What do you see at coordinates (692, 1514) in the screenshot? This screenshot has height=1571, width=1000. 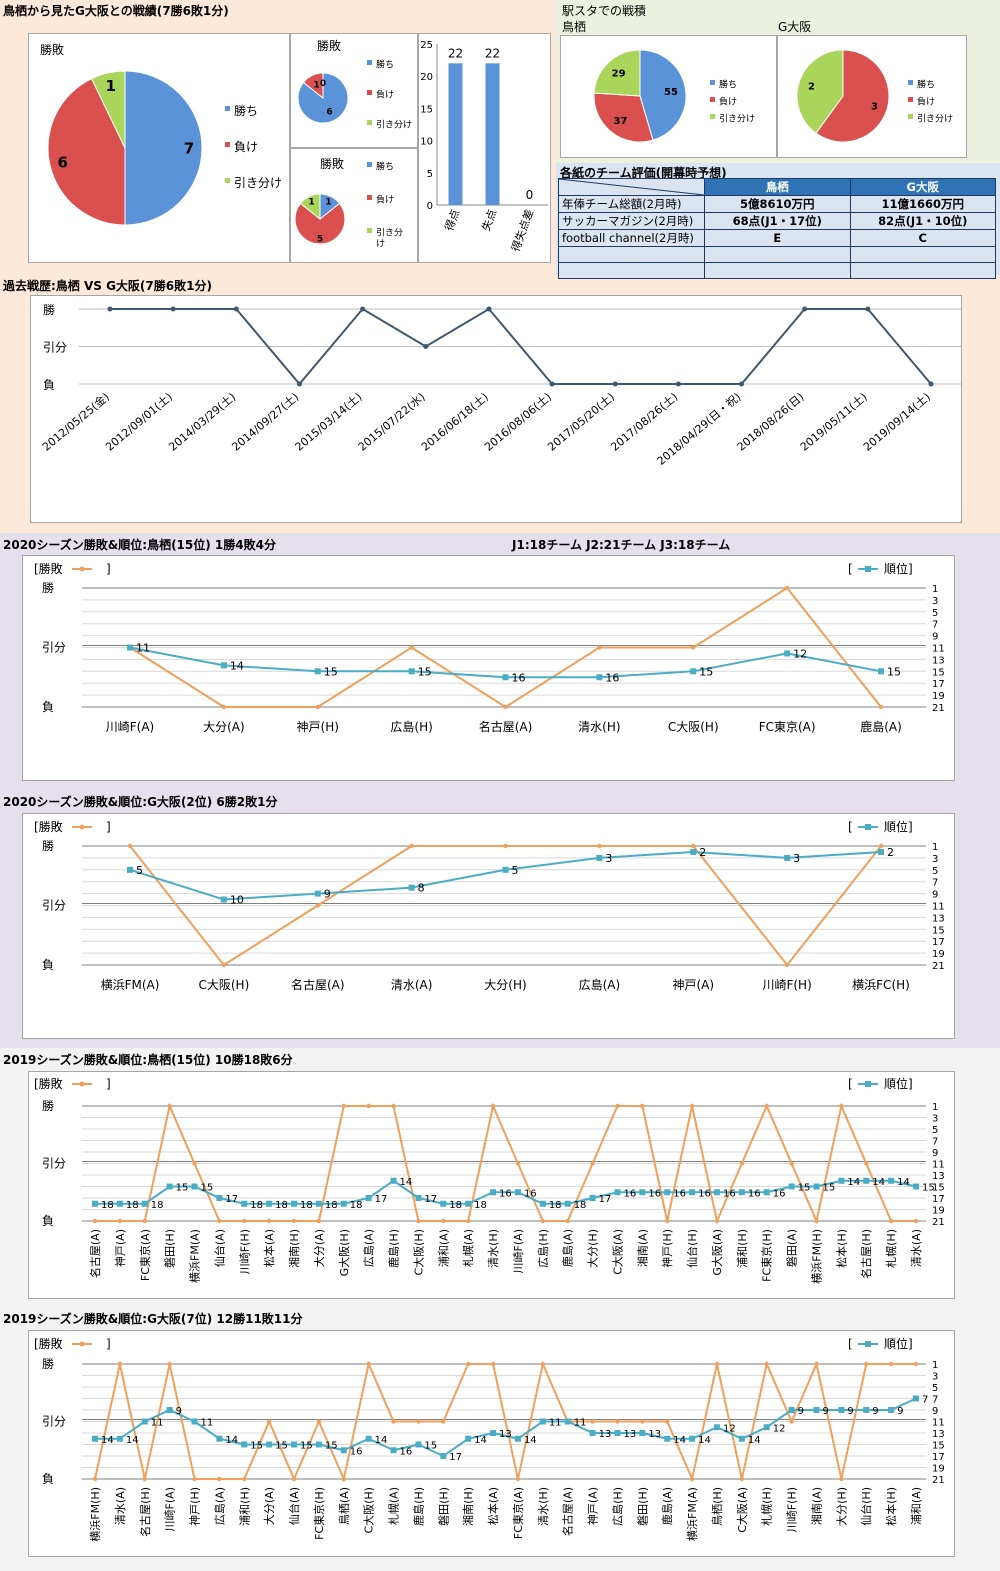 I see `season-x-tick: 横浜FM(A)` at bounding box center [692, 1514].